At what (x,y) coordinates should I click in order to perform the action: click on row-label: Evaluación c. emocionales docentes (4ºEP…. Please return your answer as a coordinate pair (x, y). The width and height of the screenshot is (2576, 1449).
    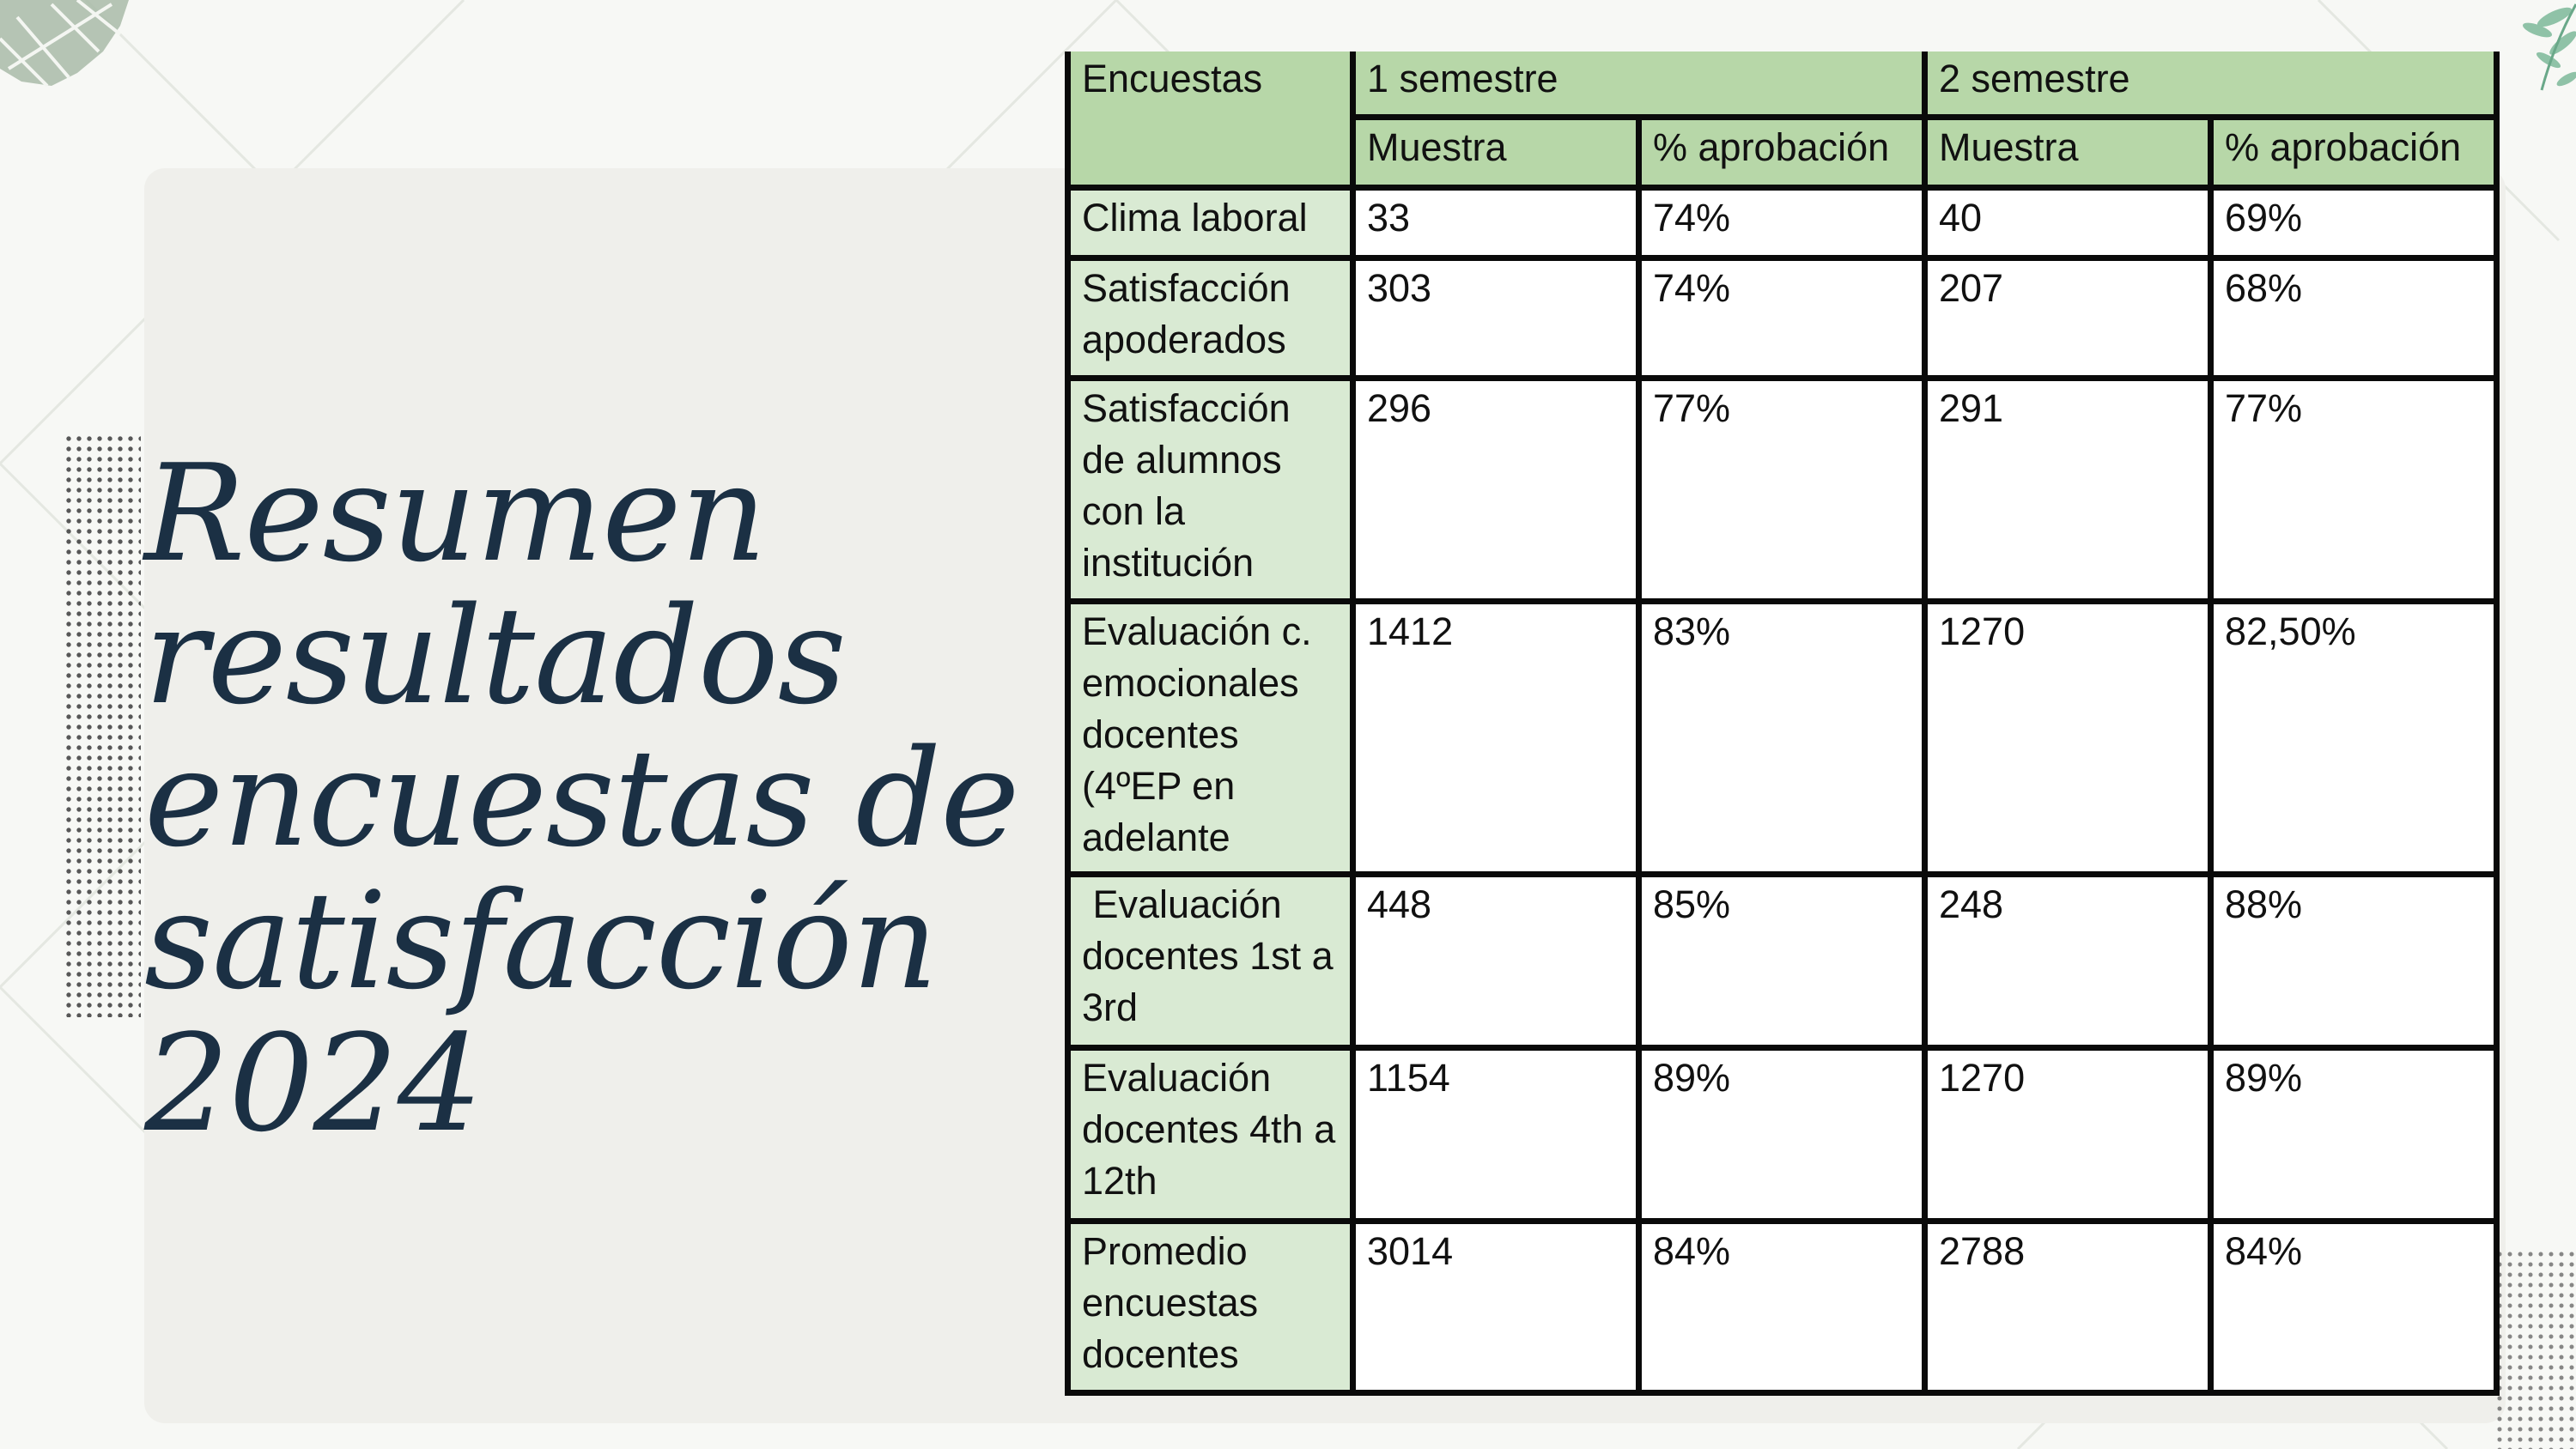
    Looking at the image, I should click on (1210, 737).